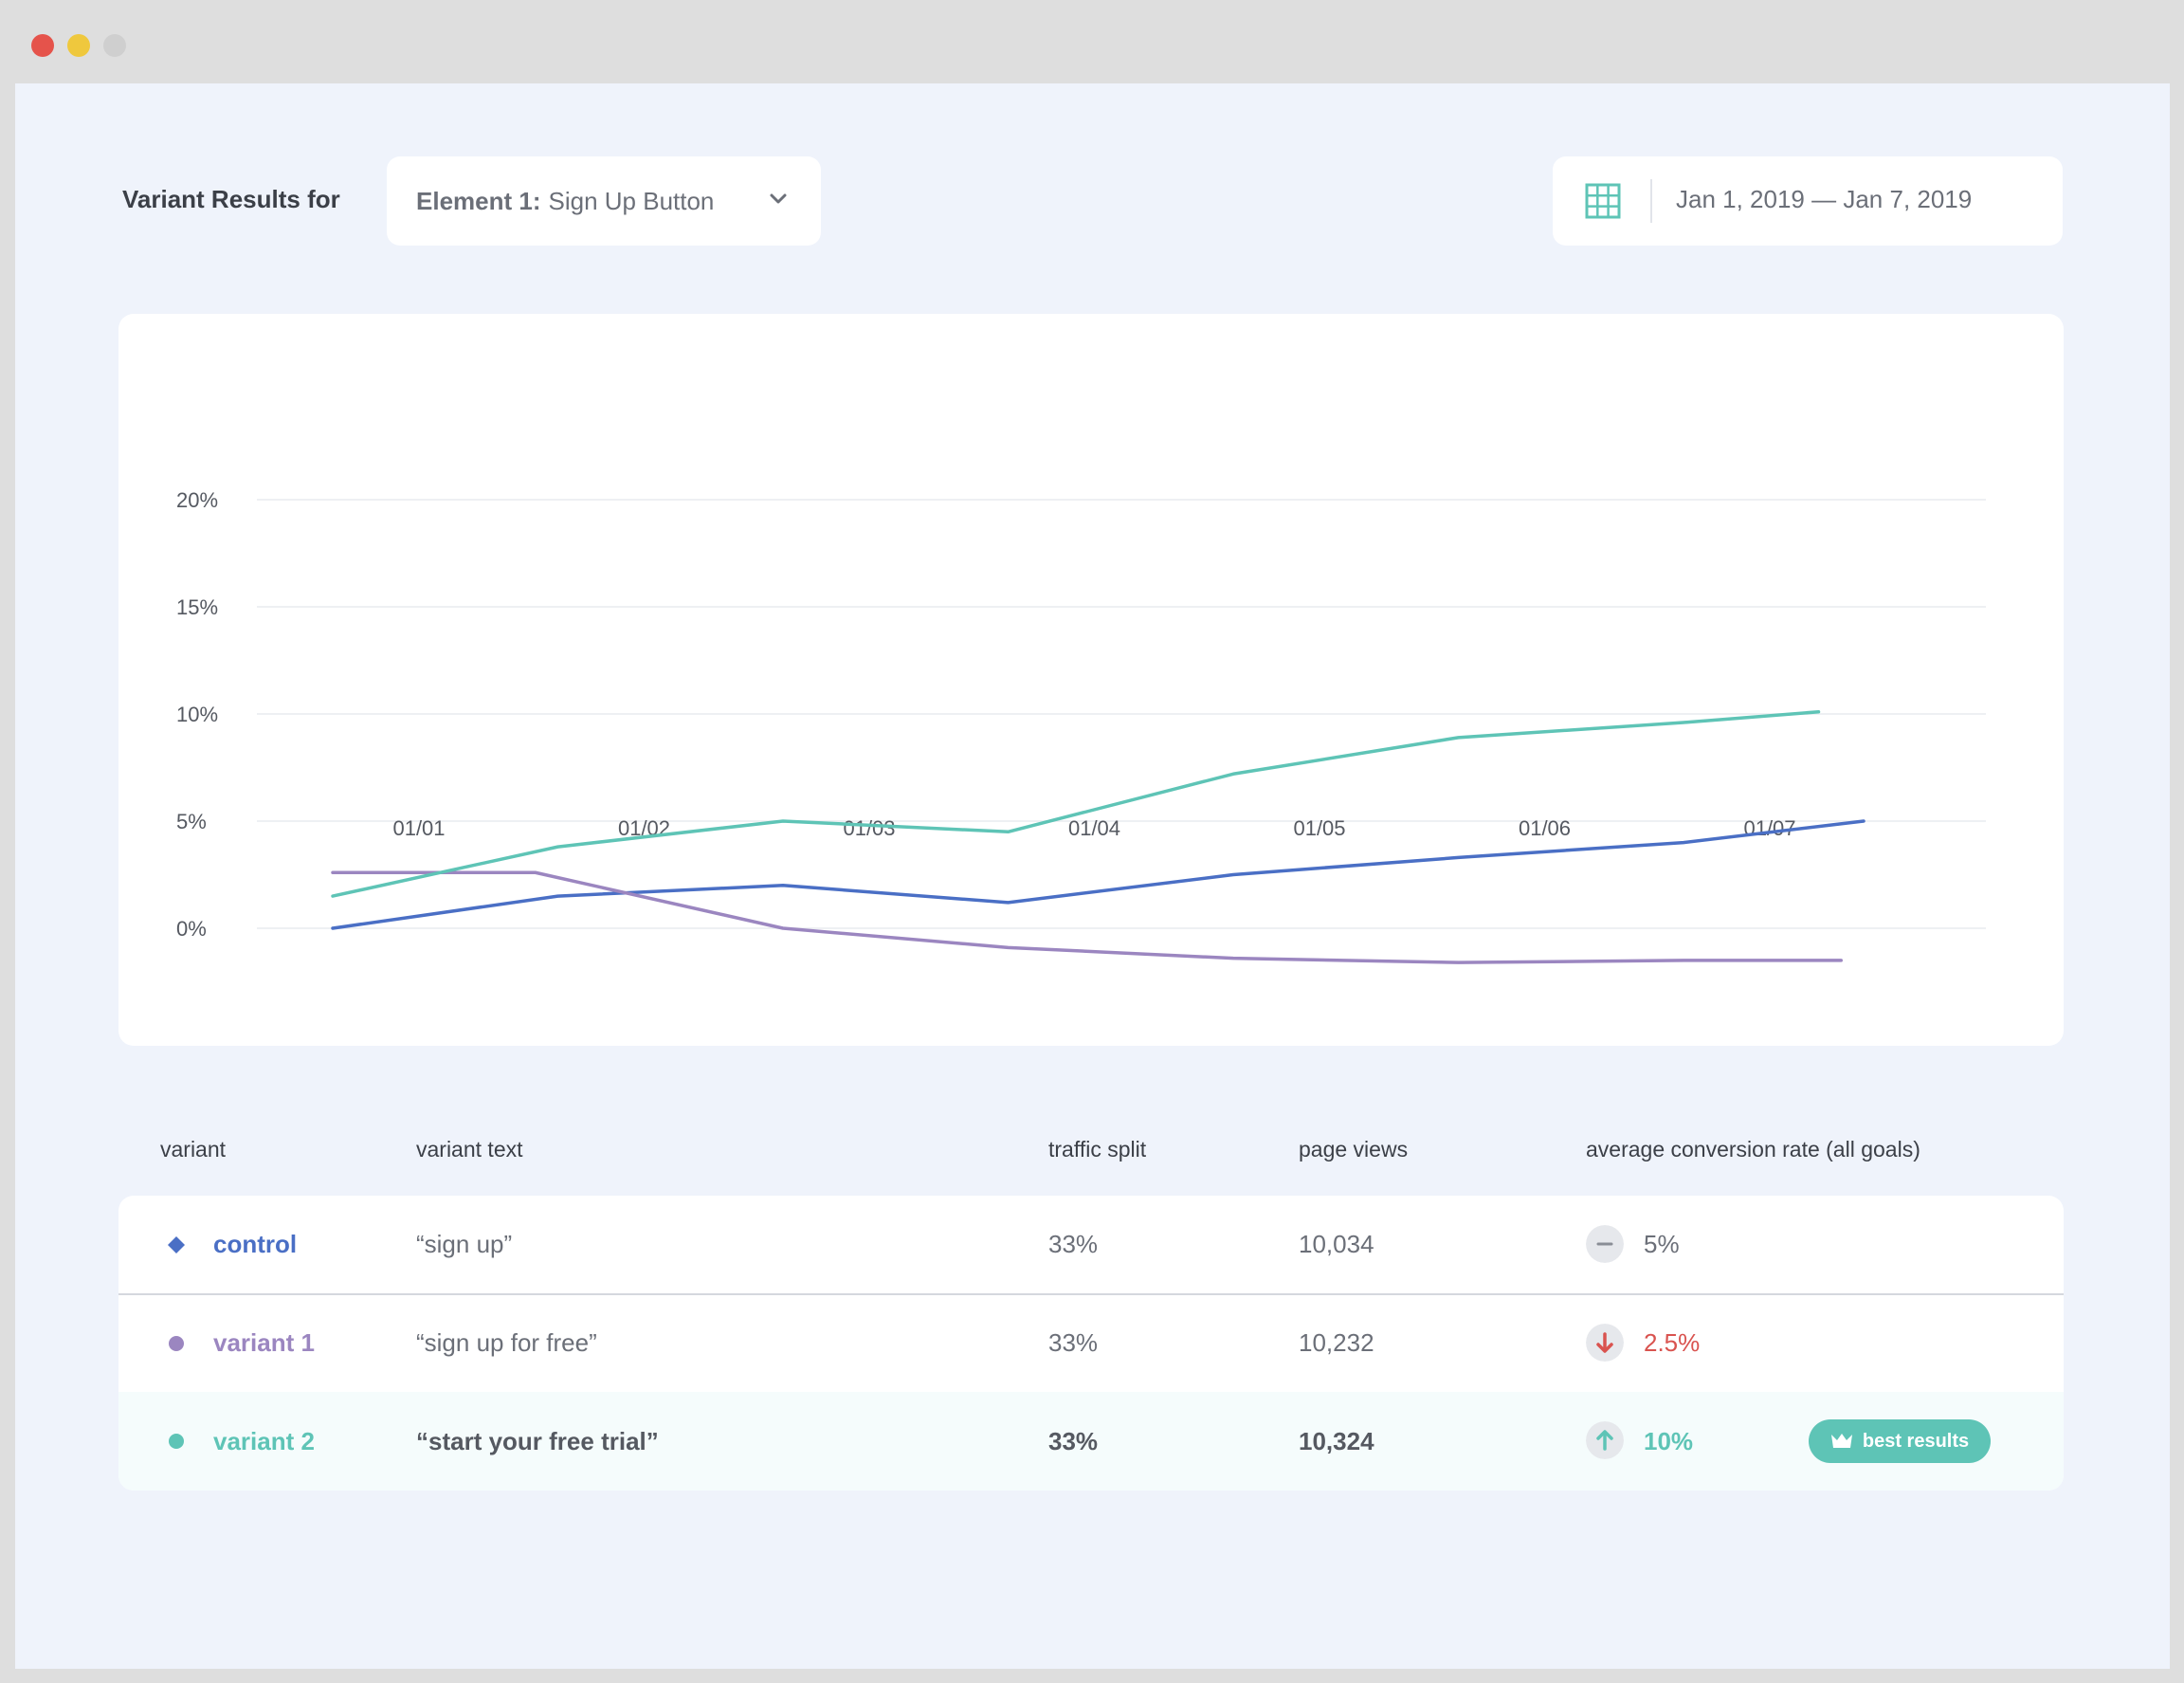  Describe the element at coordinates (42, 45) in the screenshot. I see `close-window-button` at that location.